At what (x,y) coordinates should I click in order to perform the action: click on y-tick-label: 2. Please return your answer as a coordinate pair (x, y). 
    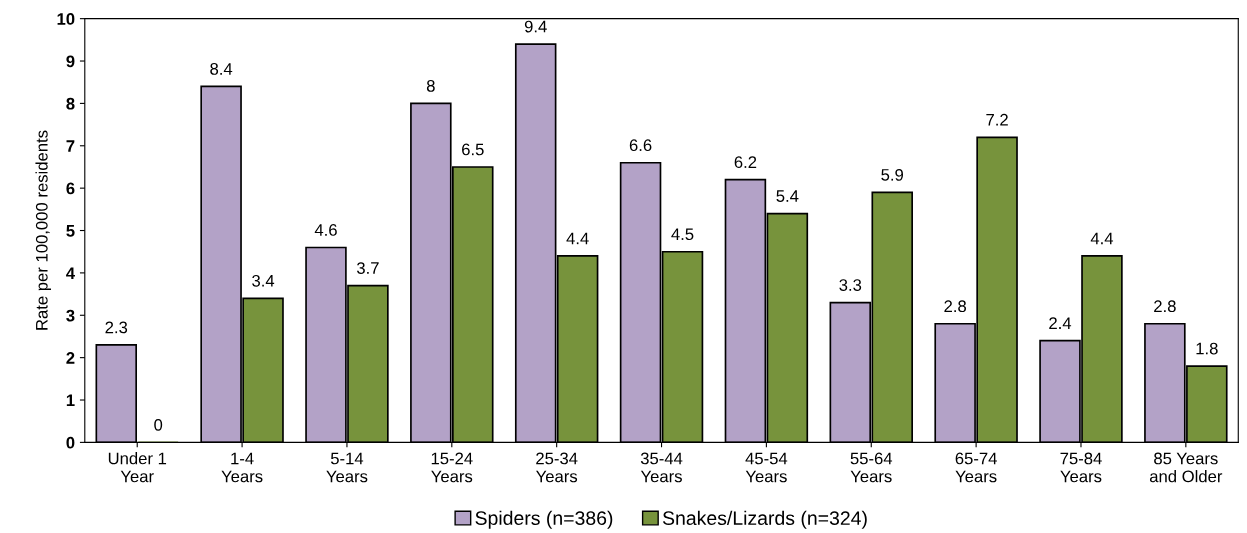
    Looking at the image, I should click on (70, 358).